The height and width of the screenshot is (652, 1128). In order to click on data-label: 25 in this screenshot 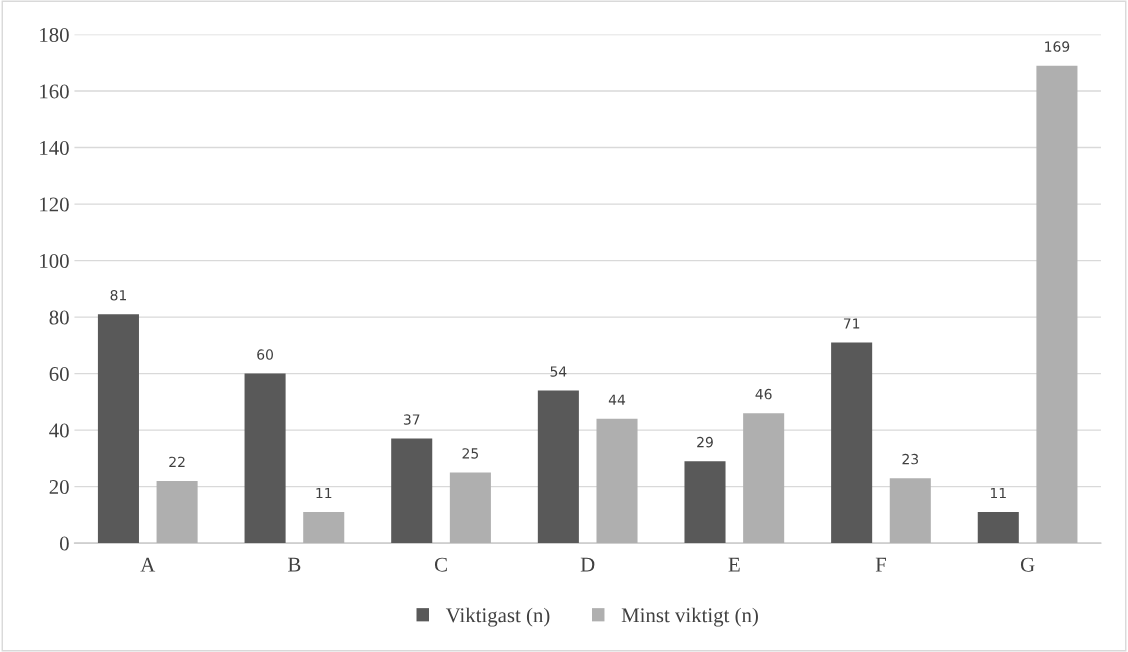, I will do `click(470, 453)`.